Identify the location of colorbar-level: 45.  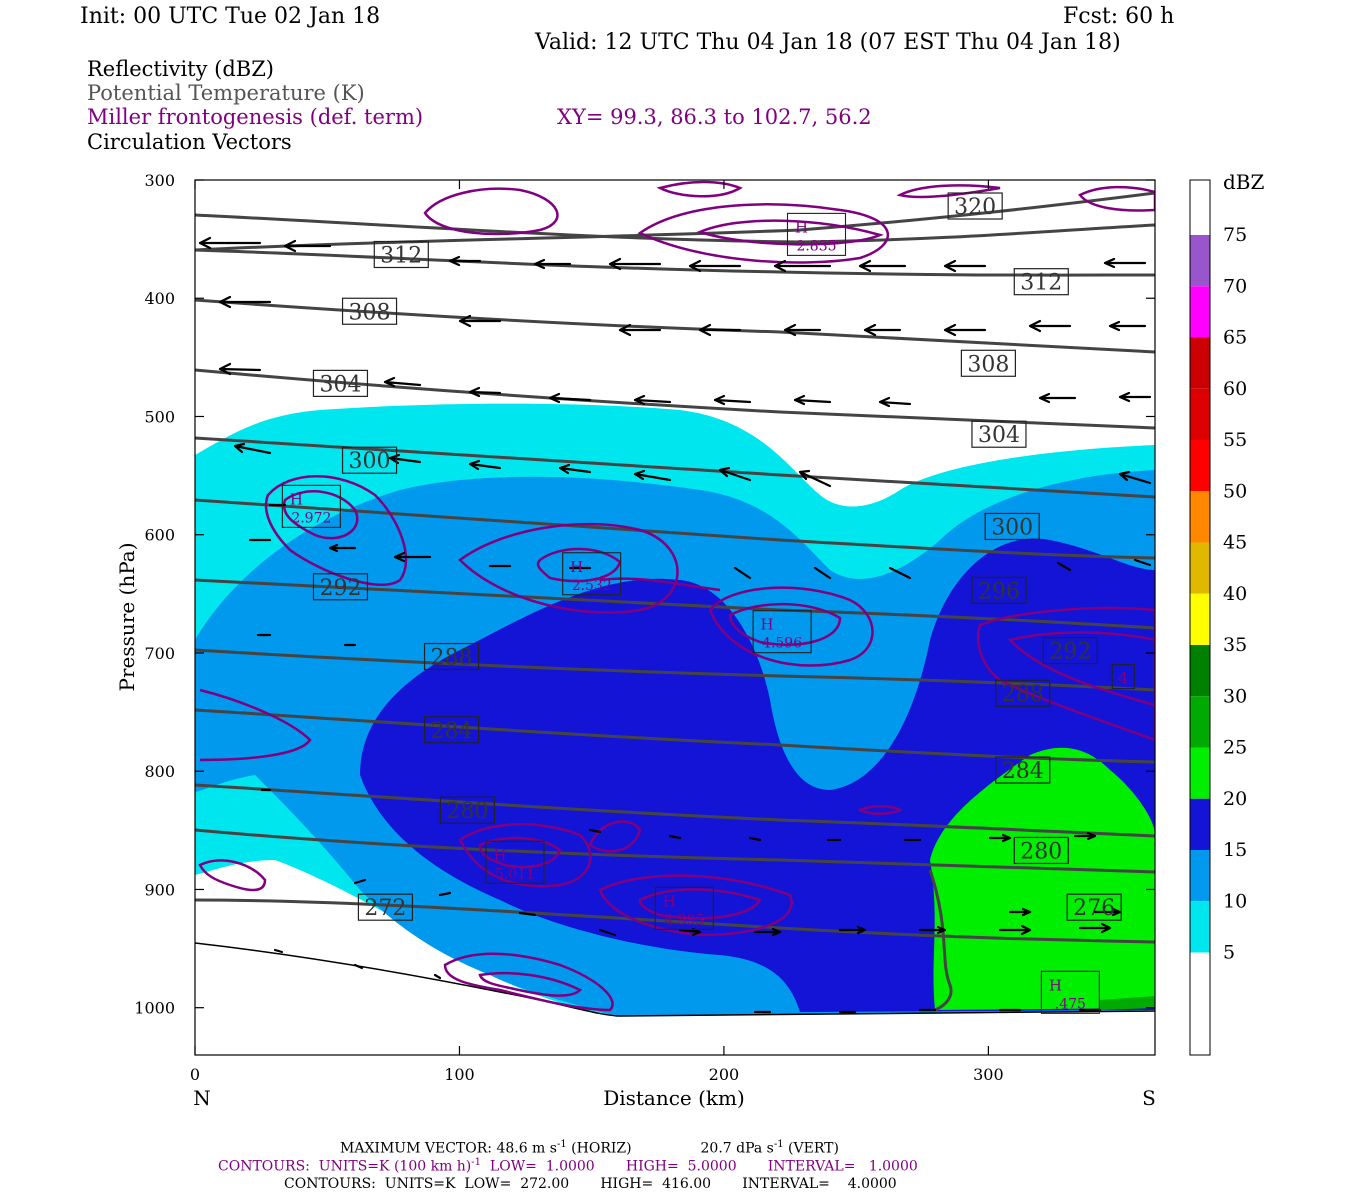
(1235, 543).